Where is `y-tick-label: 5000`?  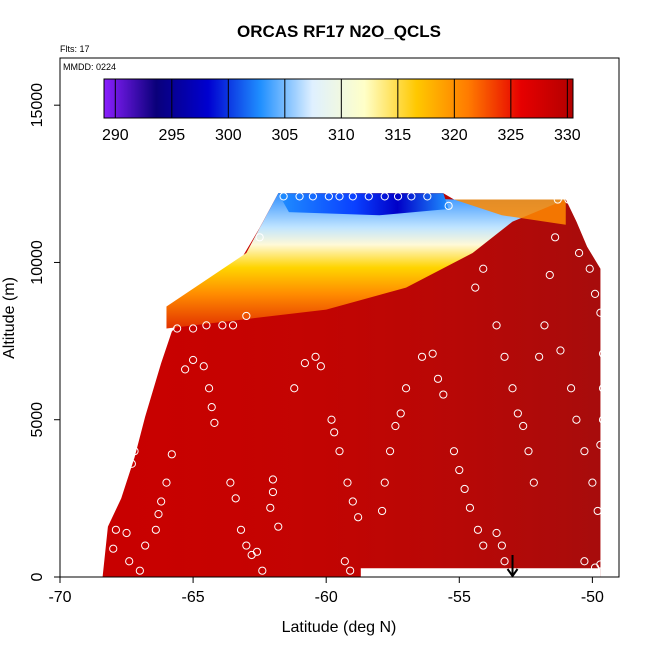
y-tick-label: 5000 is located at coordinates (37, 420).